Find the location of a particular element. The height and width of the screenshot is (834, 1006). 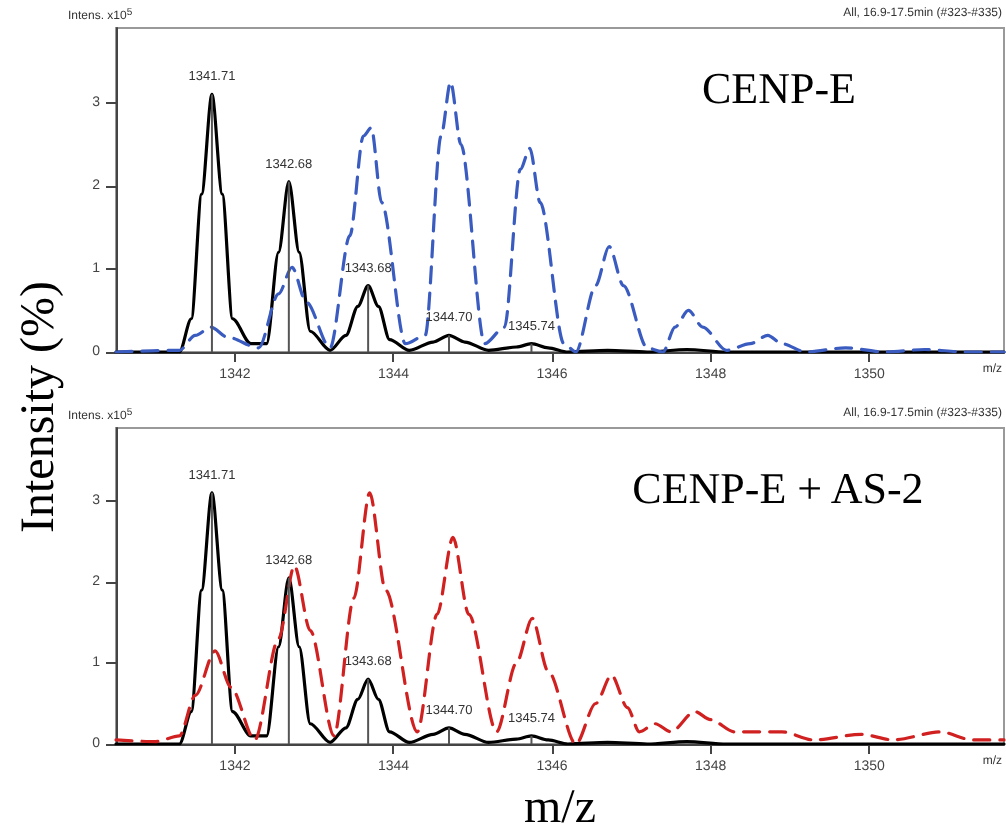

x-axis-title: m/z is located at coordinates (560, 807).